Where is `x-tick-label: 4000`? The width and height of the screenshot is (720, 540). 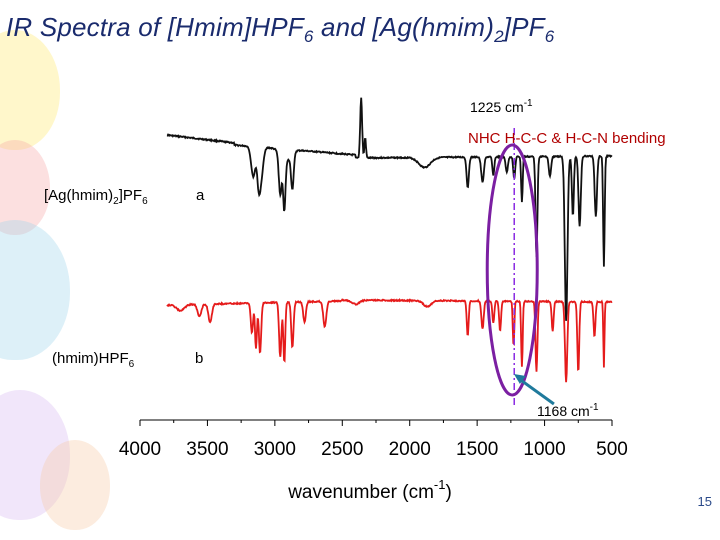
x-tick-label: 4000 is located at coordinates (140, 449).